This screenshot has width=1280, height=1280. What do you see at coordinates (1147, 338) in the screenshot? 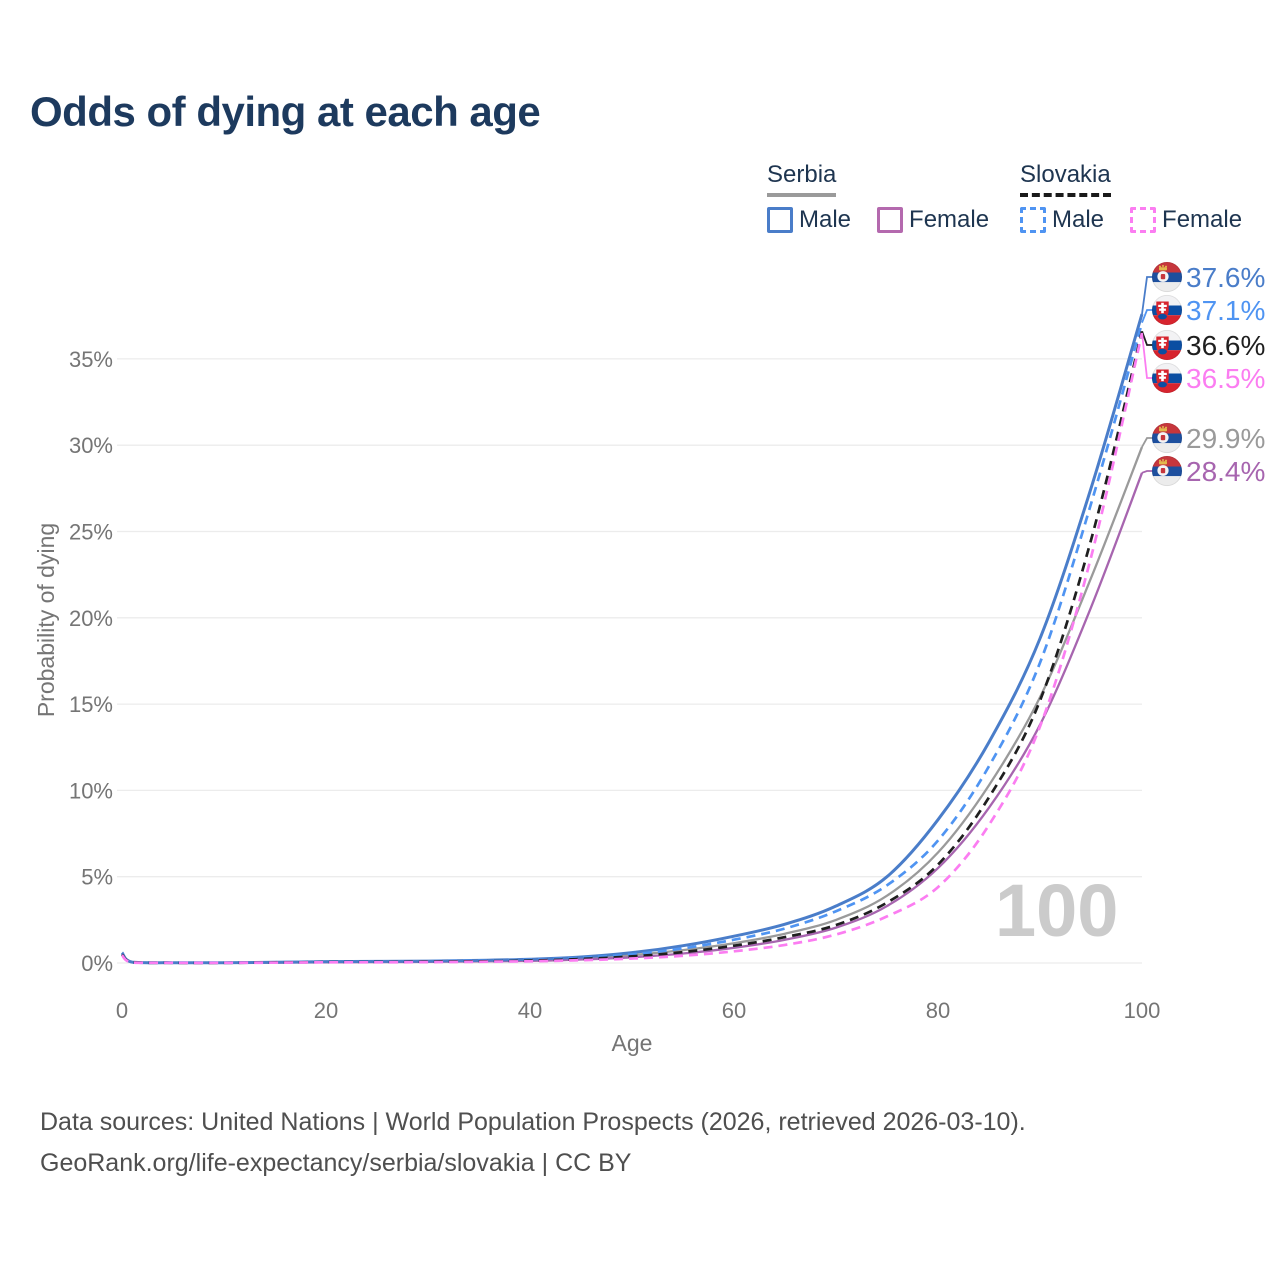
I see `label-connector-slovakia-total` at bounding box center [1147, 338].